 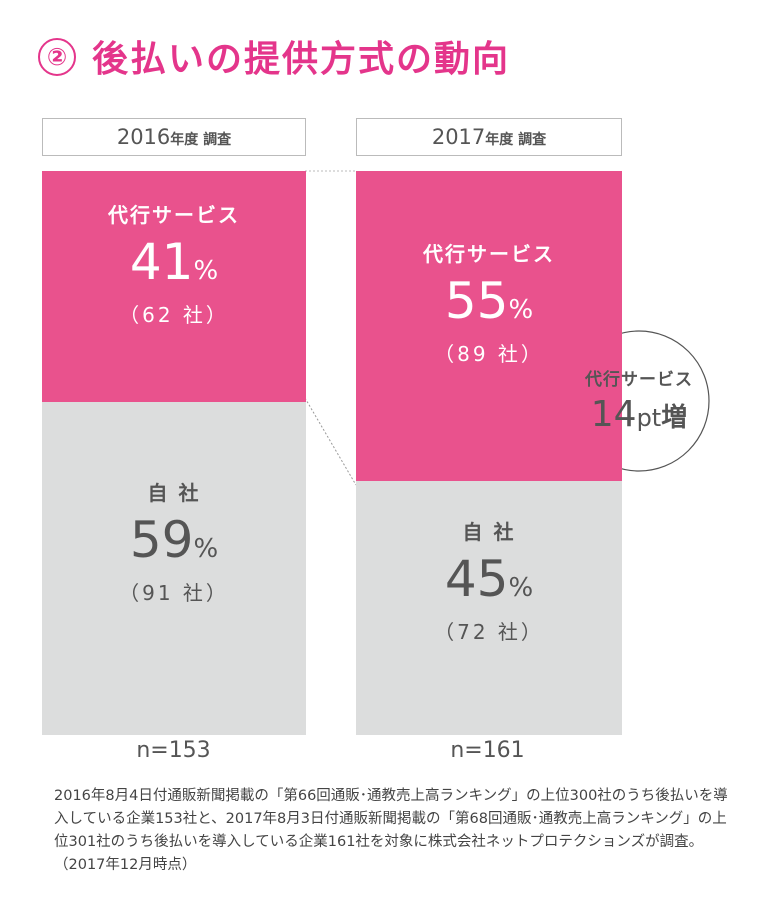 I want to click on segment-count: （72 社）, so click(x=489, y=632).